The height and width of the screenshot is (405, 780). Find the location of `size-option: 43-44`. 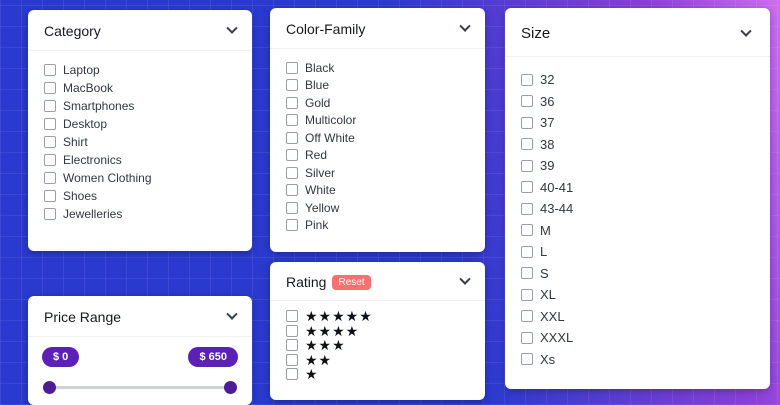

size-option: 43-44 is located at coordinates (637, 209).